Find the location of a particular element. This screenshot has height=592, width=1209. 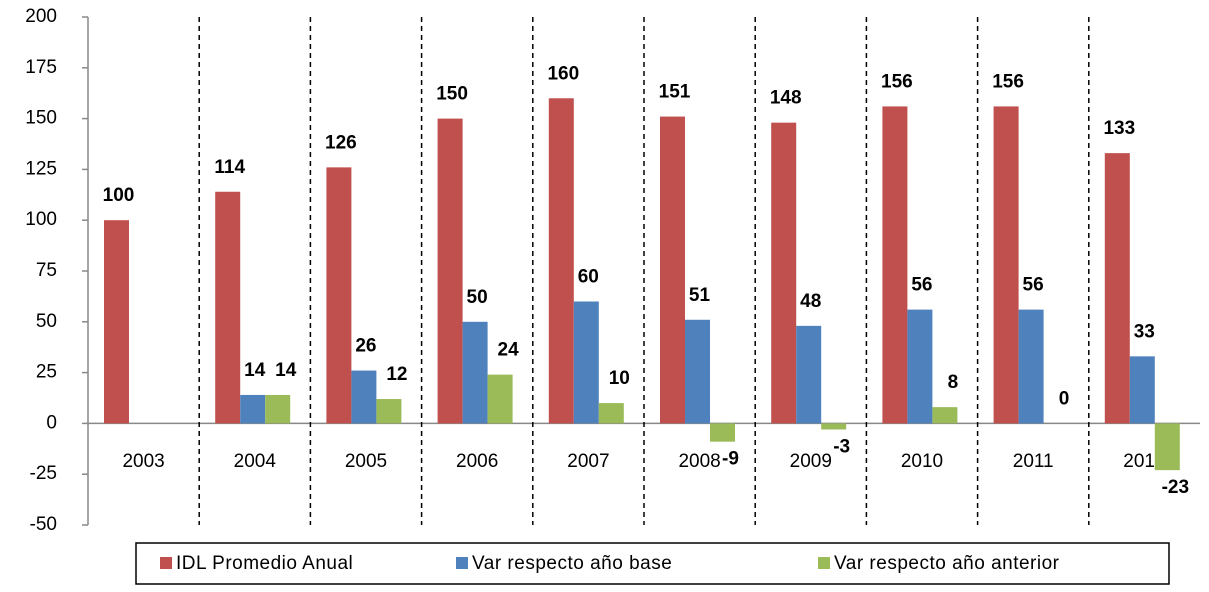

data-label: 24 is located at coordinates (509, 350).